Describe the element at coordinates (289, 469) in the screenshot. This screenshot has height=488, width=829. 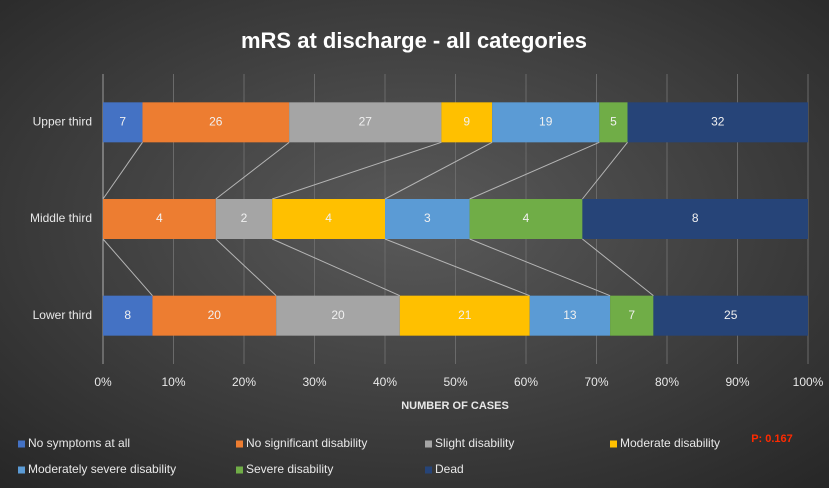
I see `legend-label: Severe disability` at that location.